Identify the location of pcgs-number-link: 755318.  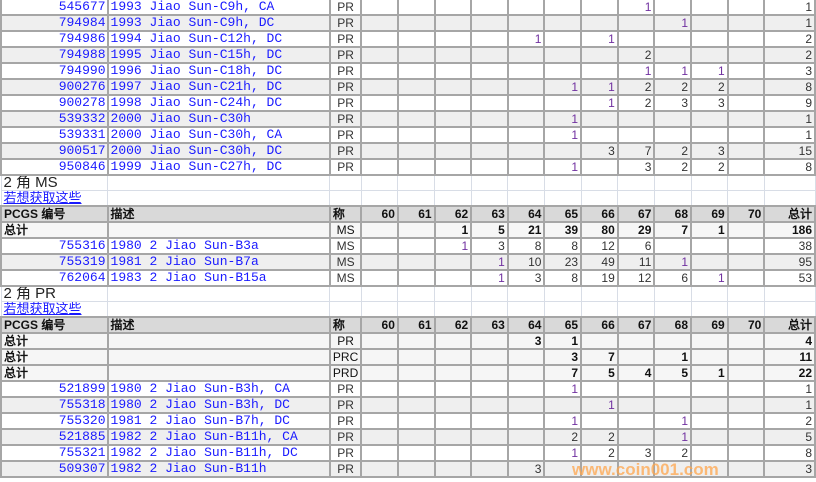
(54, 405).